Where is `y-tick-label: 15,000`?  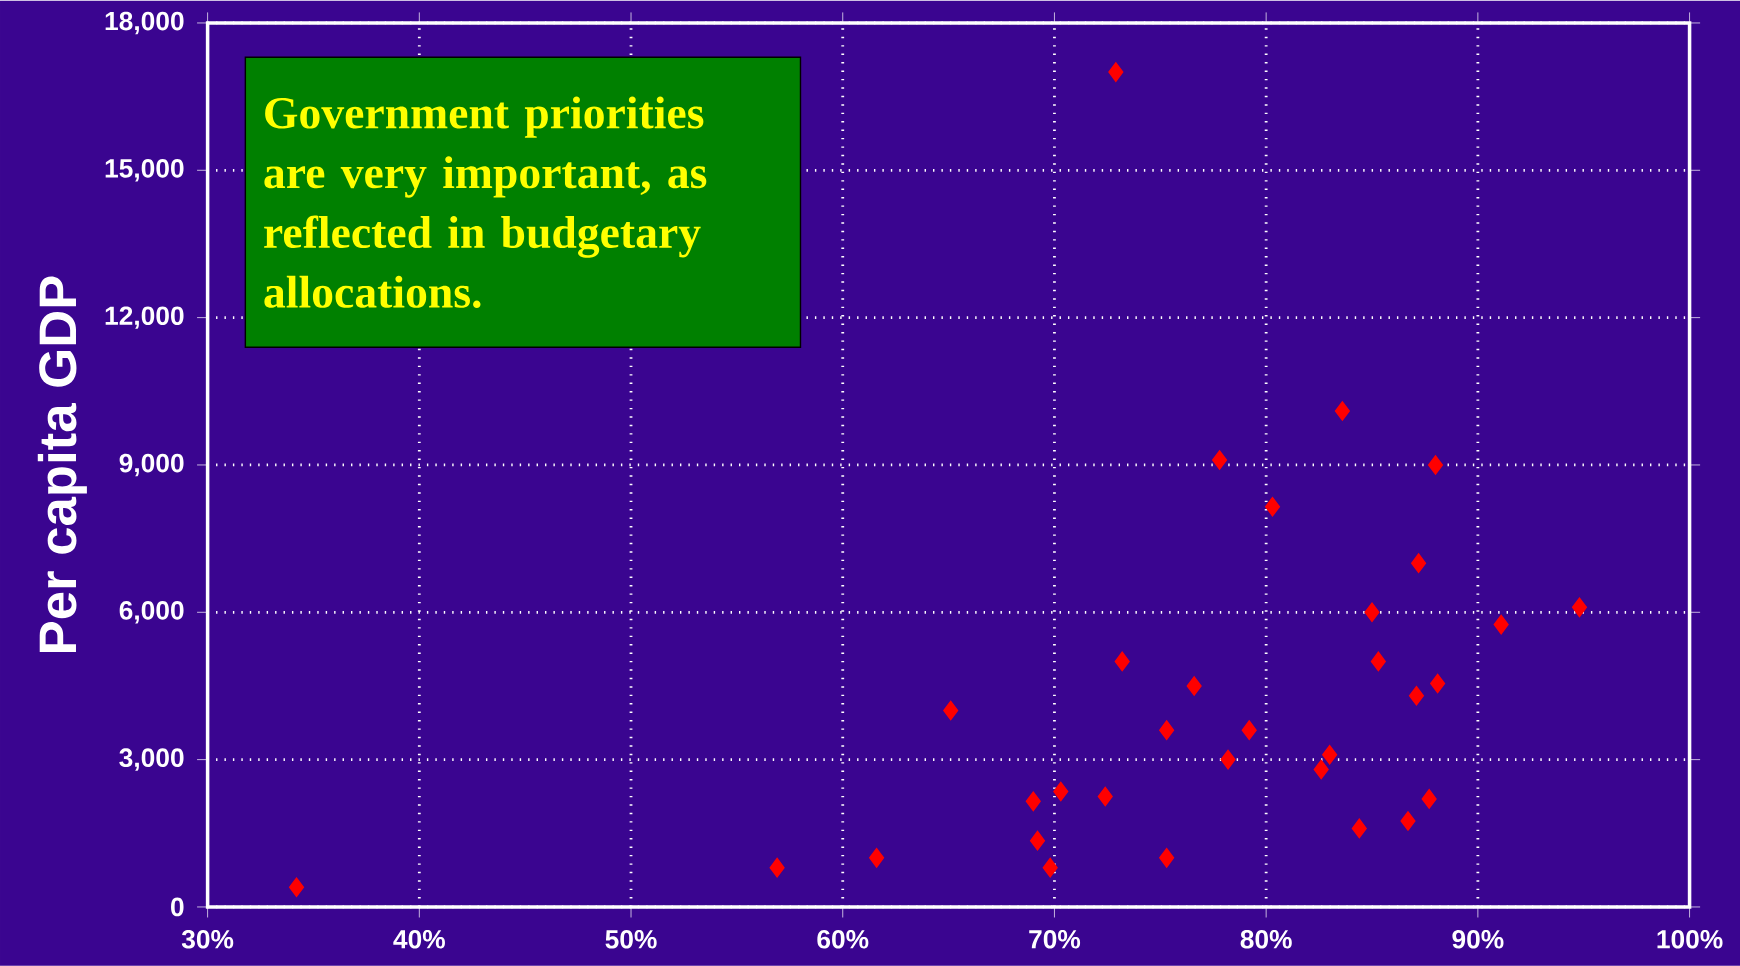 y-tick-label: 15,000 is located at coordinates (144, 170).